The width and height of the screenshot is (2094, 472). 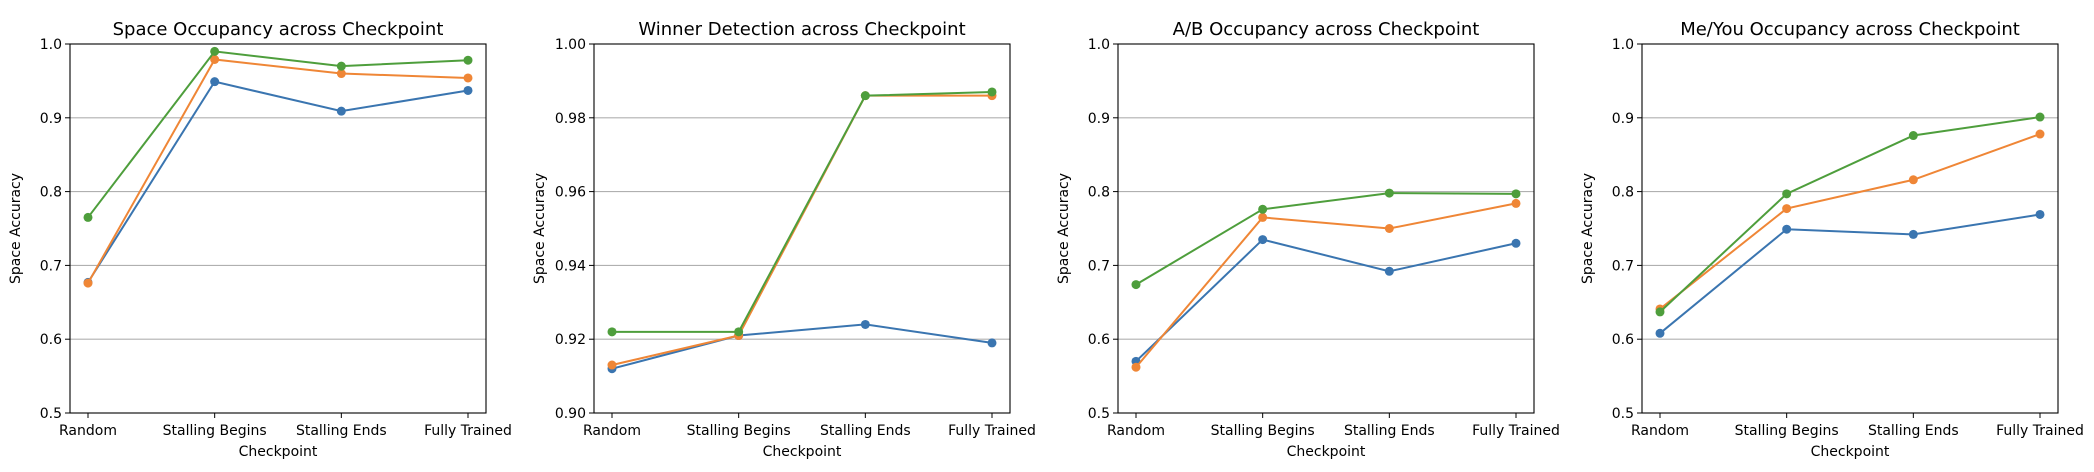 I want to click on y-tick-label: 0.98, so click(x=570, y=119).